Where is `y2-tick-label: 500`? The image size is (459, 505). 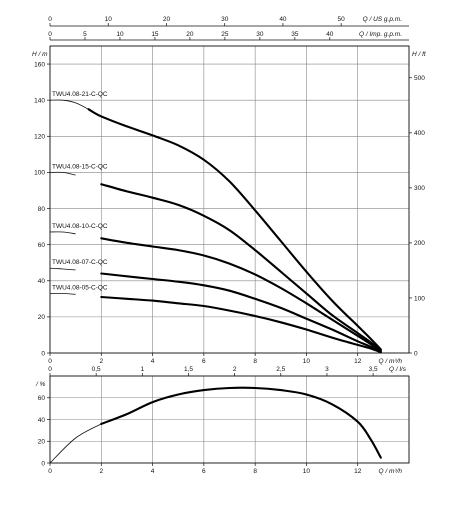 y2-tick-label: 500 is located at coordinates (419, 78).